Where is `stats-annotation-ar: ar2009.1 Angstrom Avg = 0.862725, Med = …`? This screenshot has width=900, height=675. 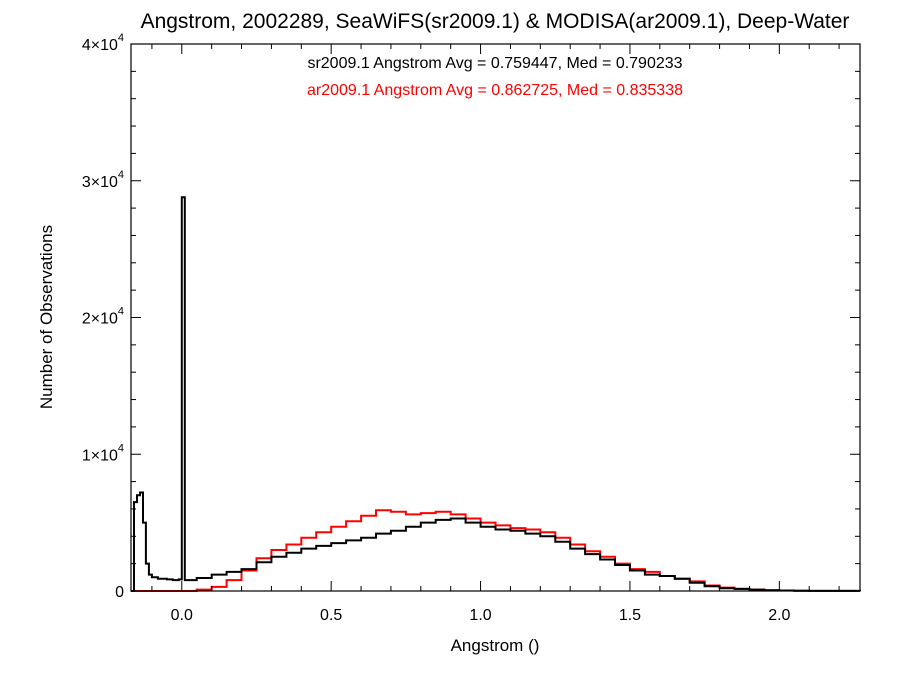 stats-annotation-ar: ar2009.1 Angstrom Avg = 0.862725, Med = … is located at coordinates (495, 90).